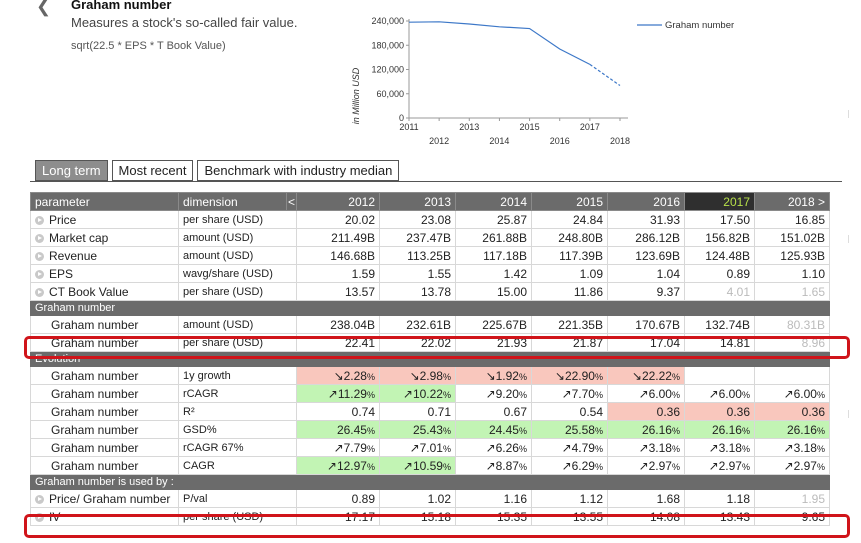 The width and height of the screenshot is (861, 543). What do you see at coordinates (71, 170) in the screenshot?
I see `tab-long-term: Long term` at bounding box center [71, 170].